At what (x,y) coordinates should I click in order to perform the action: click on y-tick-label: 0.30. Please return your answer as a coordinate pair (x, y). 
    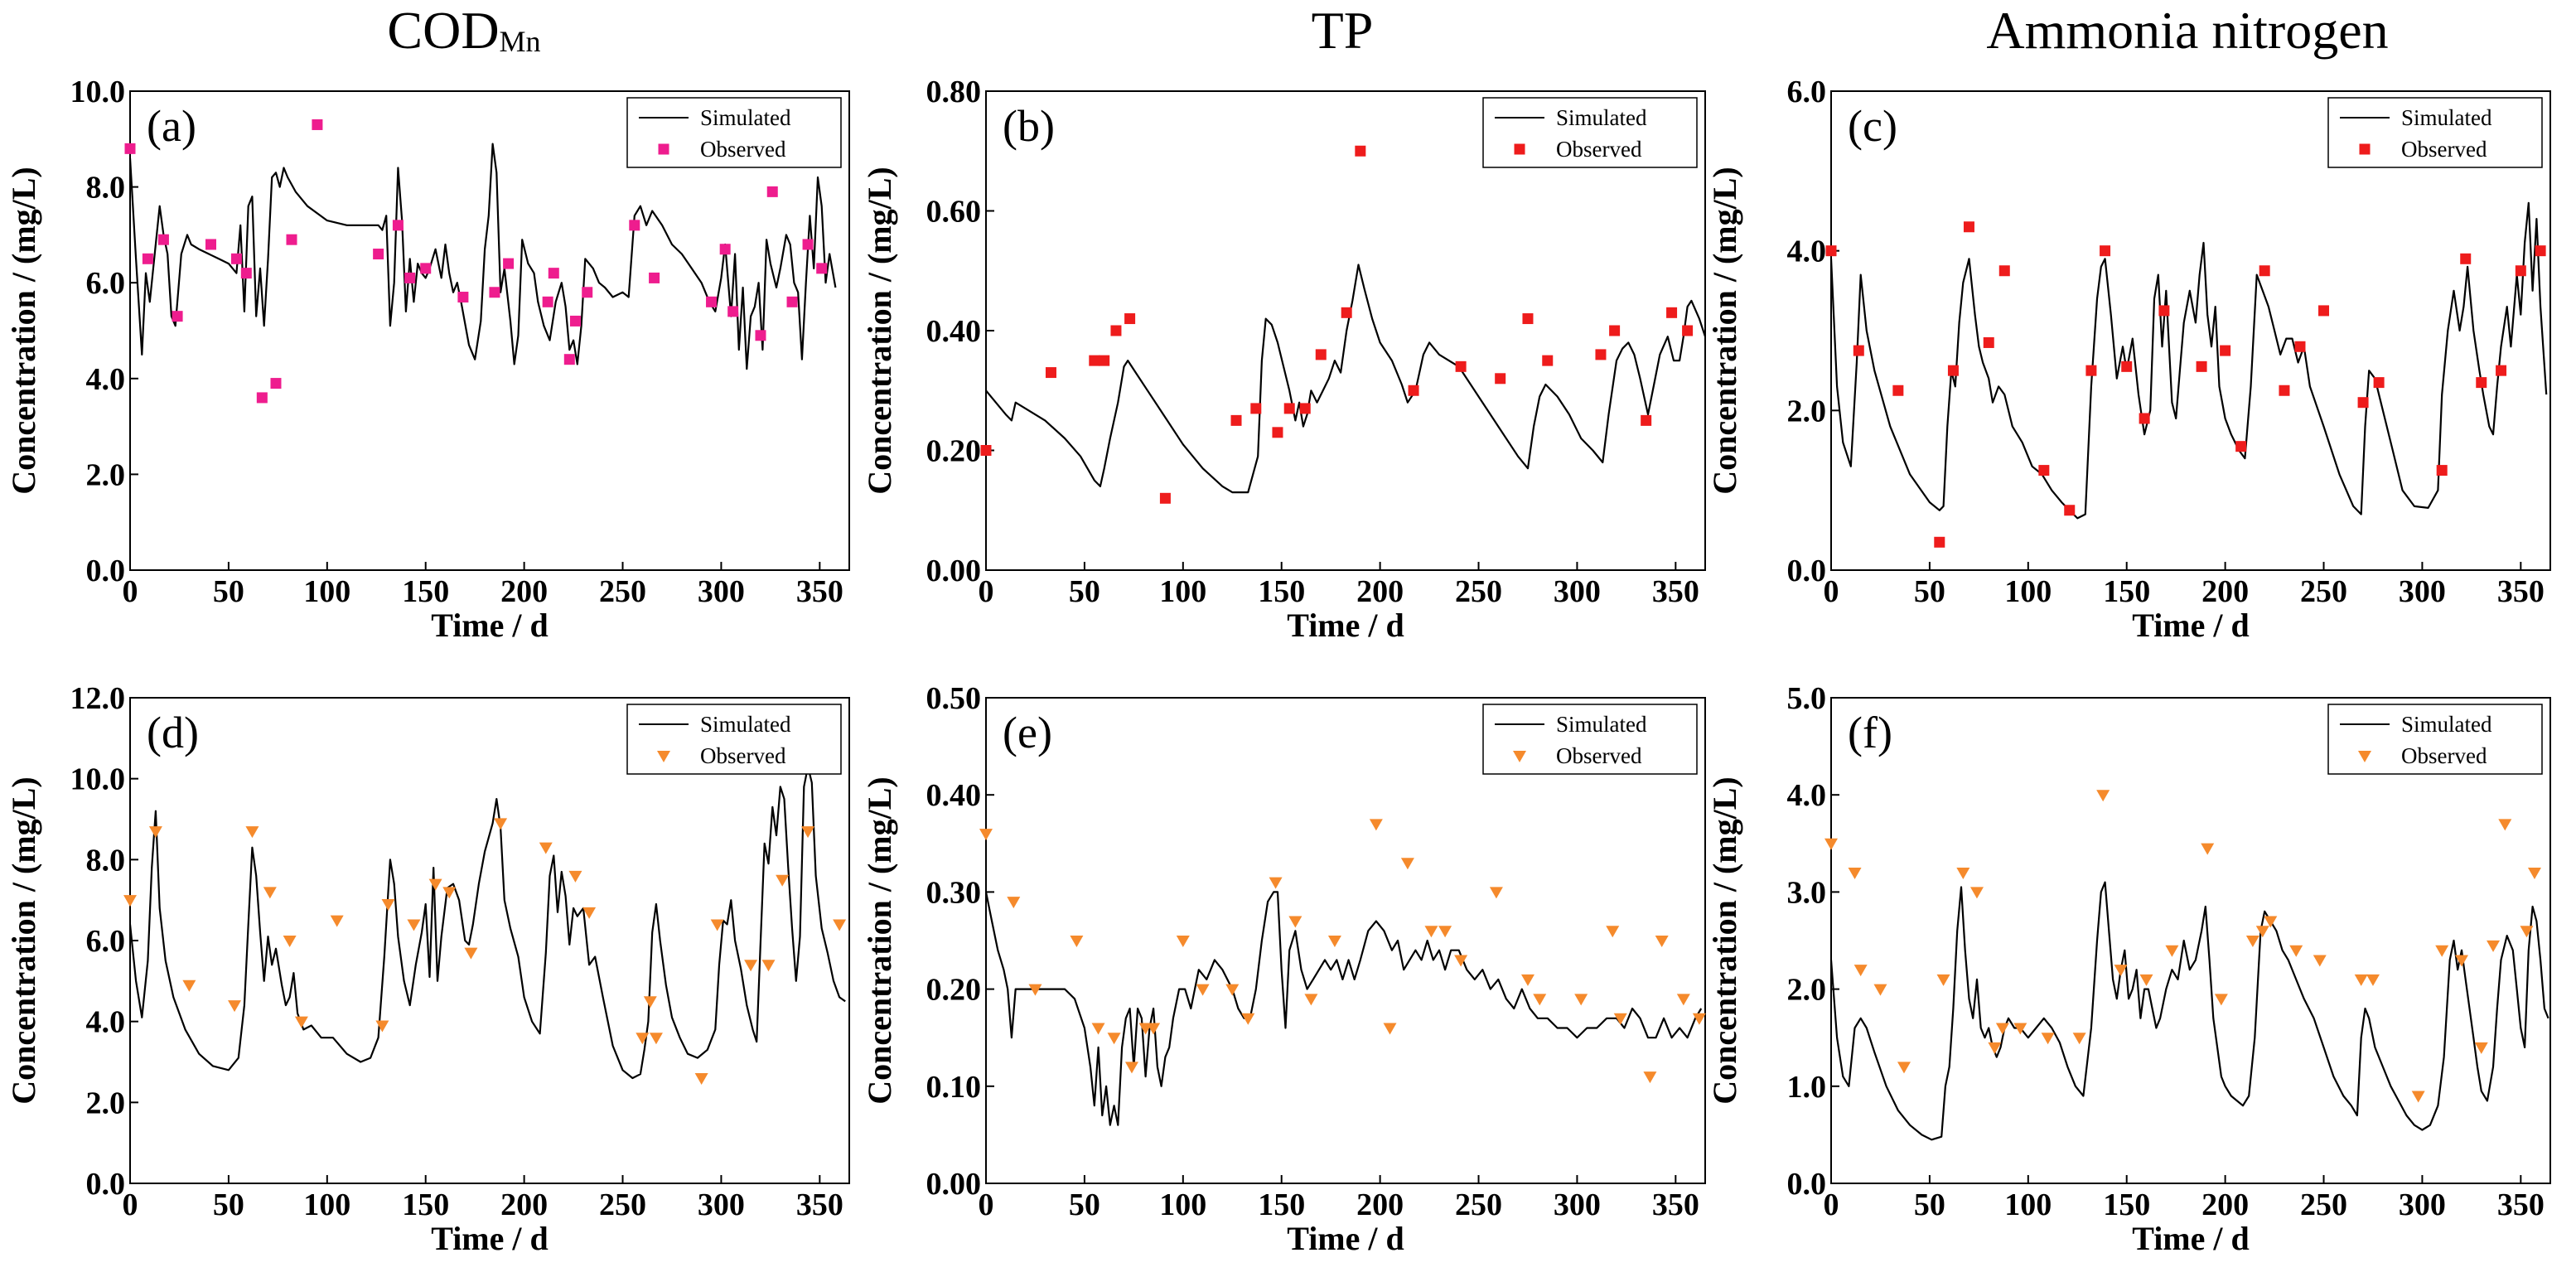
    Looking at the image, I should click on (954, 892).